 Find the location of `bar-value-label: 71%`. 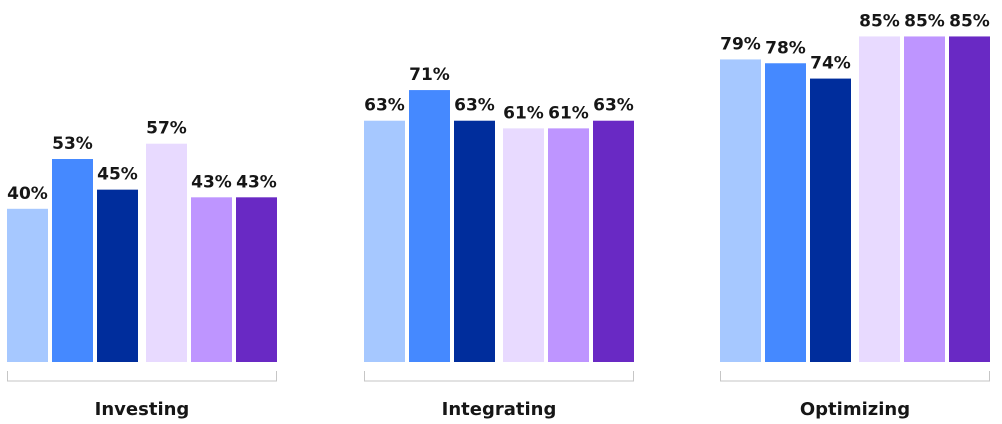

bar-value-label: 71% is located at coordinates (429, 75).